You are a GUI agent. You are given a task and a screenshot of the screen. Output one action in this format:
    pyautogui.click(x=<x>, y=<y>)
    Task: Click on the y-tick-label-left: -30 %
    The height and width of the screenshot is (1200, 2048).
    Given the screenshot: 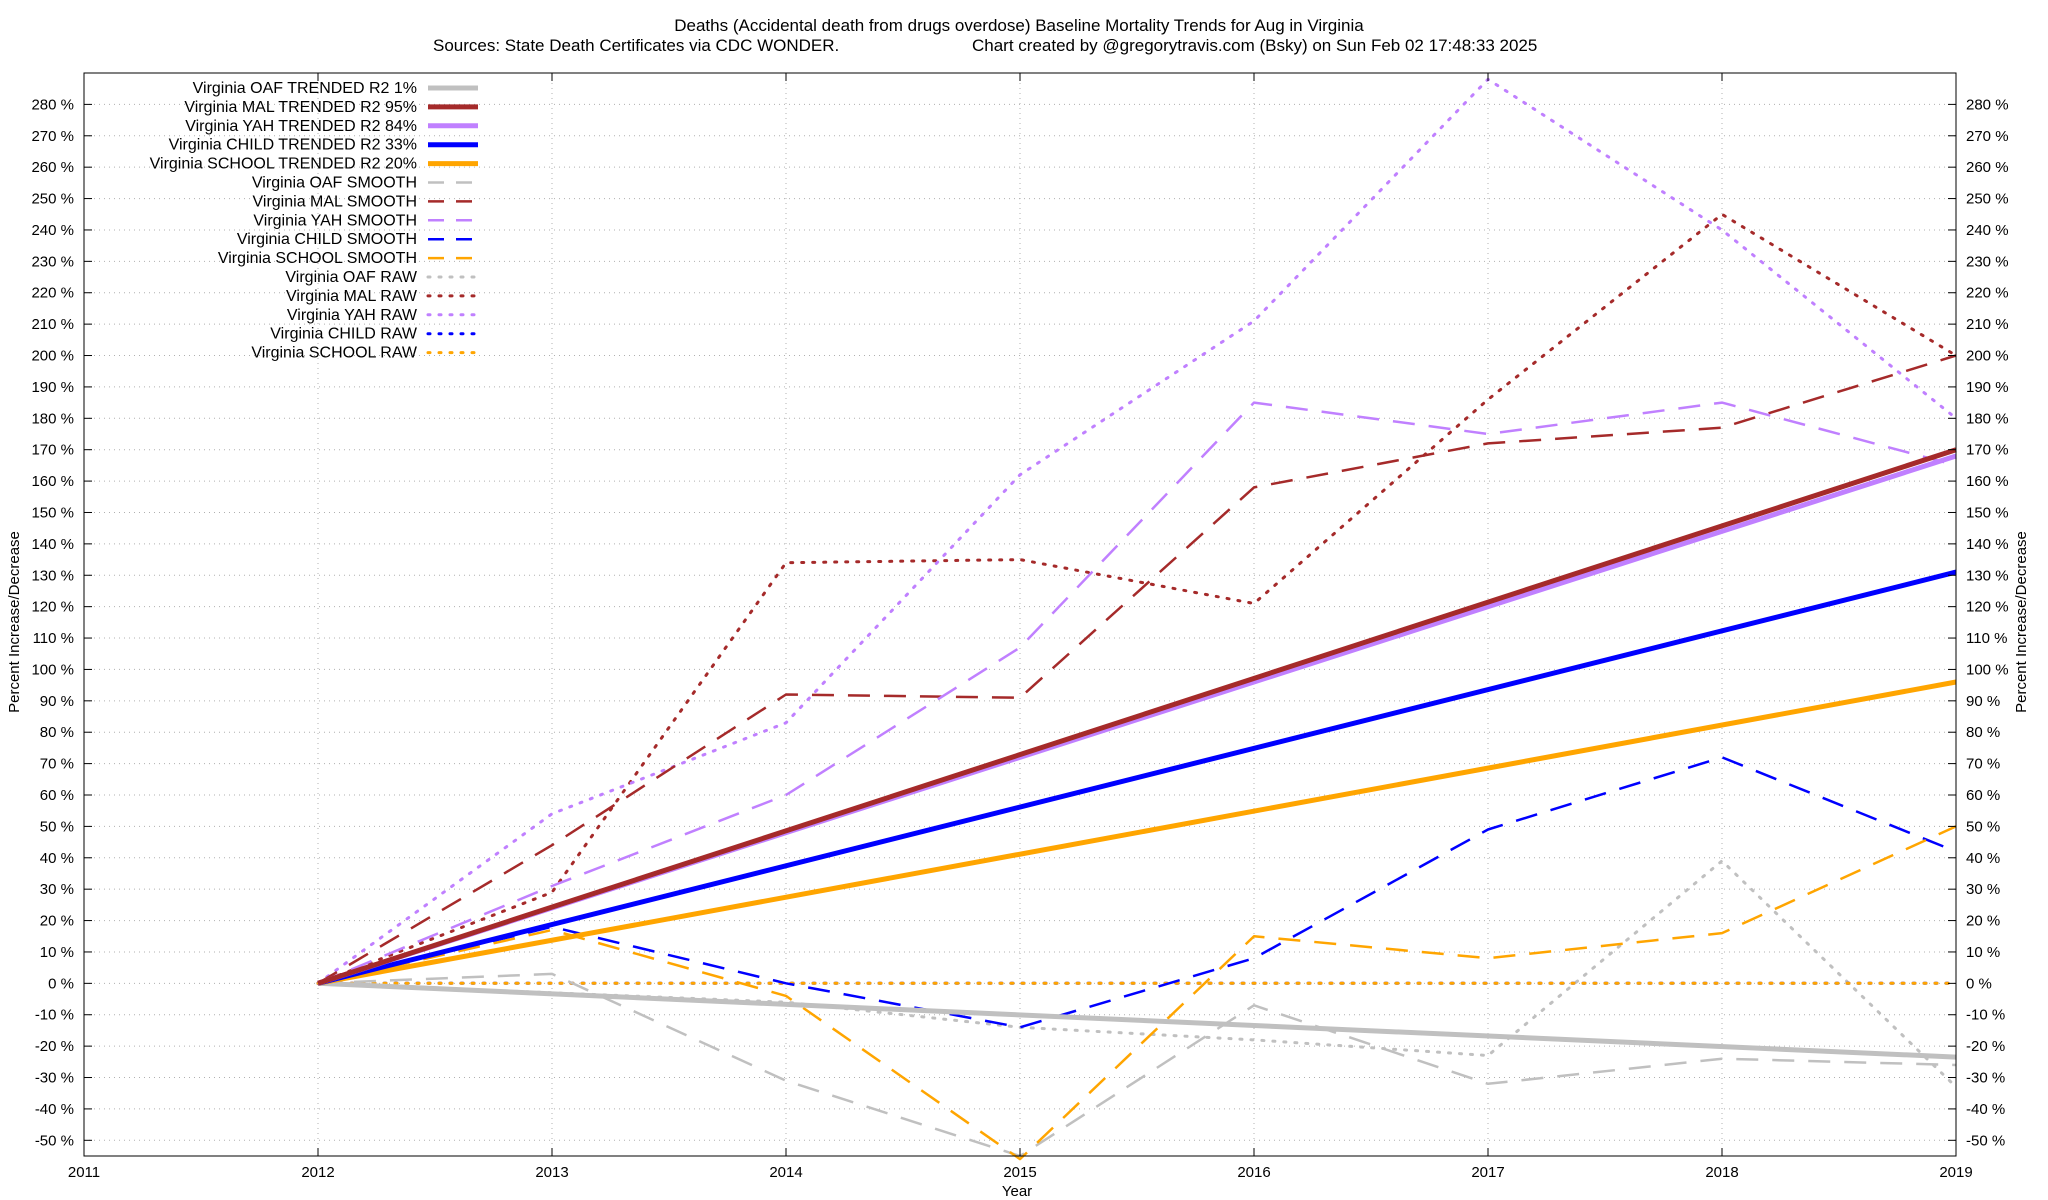 What is the action you would take?
    pyautogui.click(x=54, y=1078)
    